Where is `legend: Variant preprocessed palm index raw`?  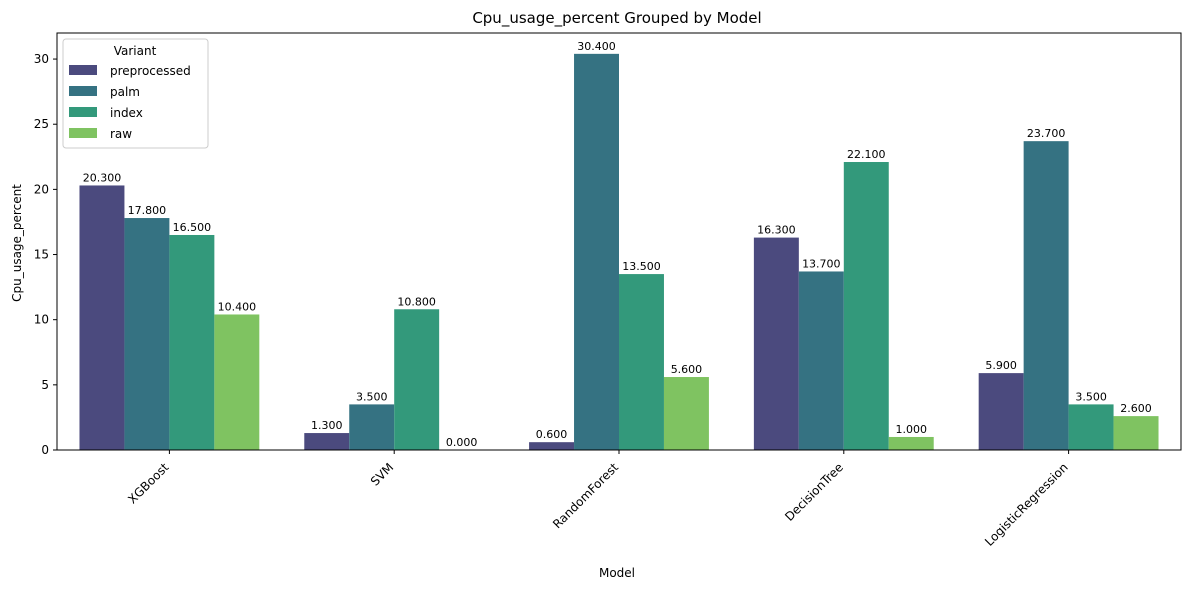
legend: Variant preprocessed palm index raw is located at coordinates (135, 93).